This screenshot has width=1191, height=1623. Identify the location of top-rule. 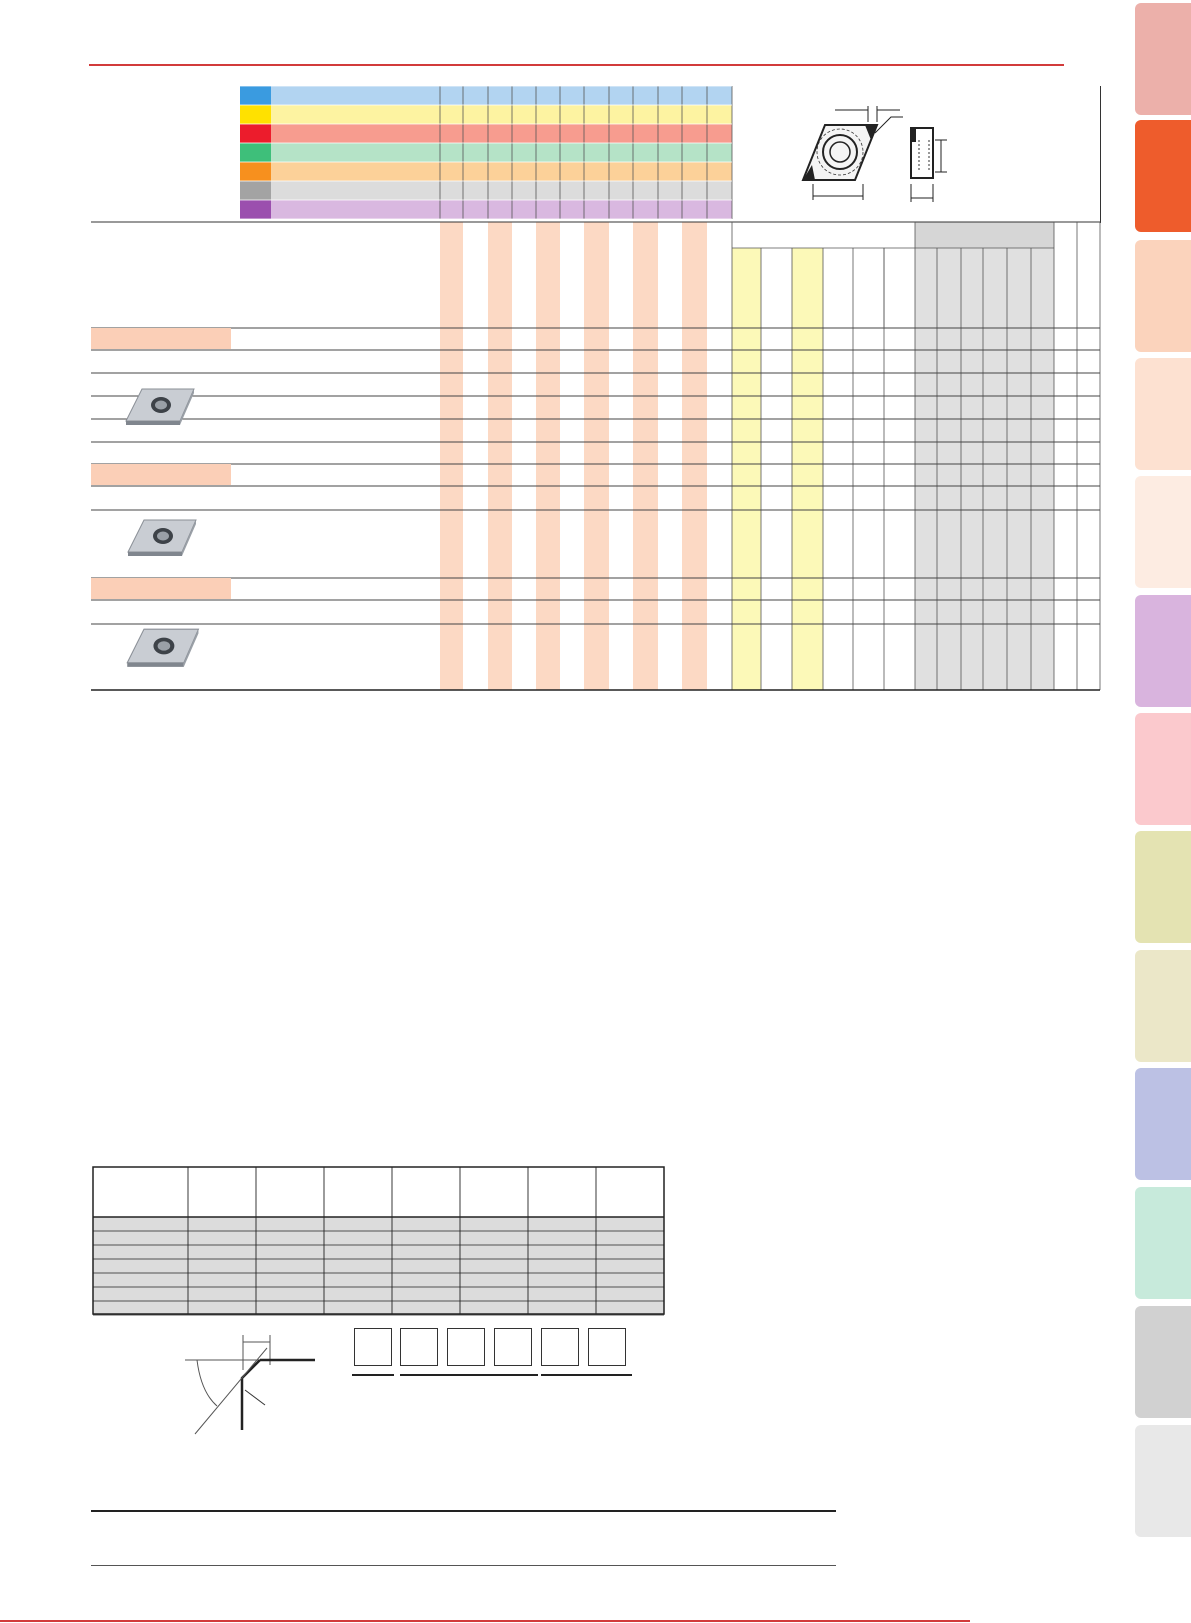
(576, 65).